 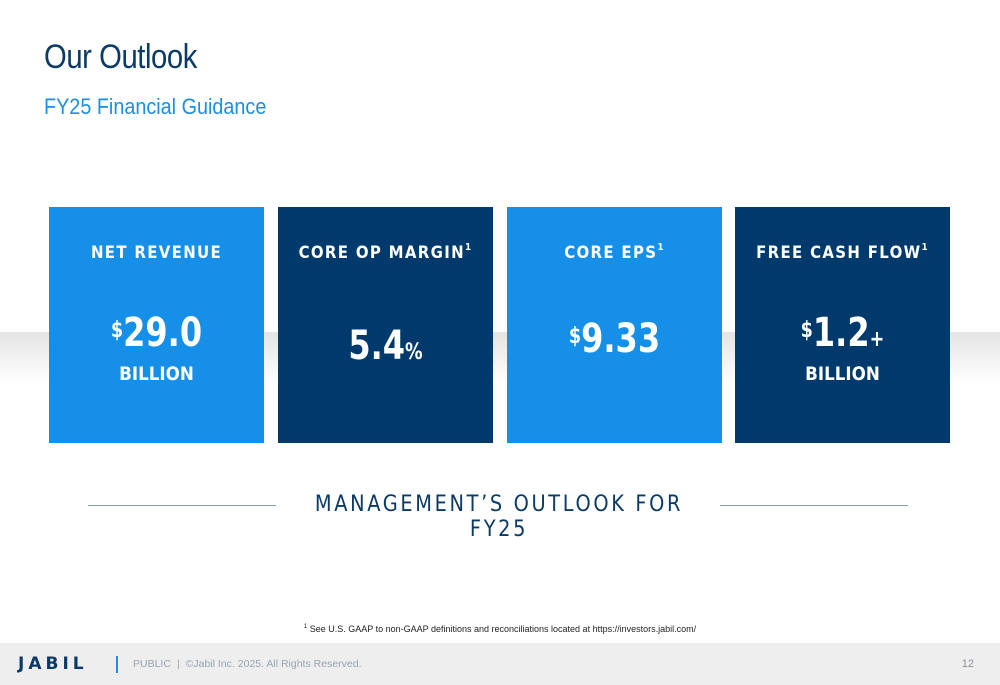 I want to click on value-number: 9.33, so click(x=621, y=339).